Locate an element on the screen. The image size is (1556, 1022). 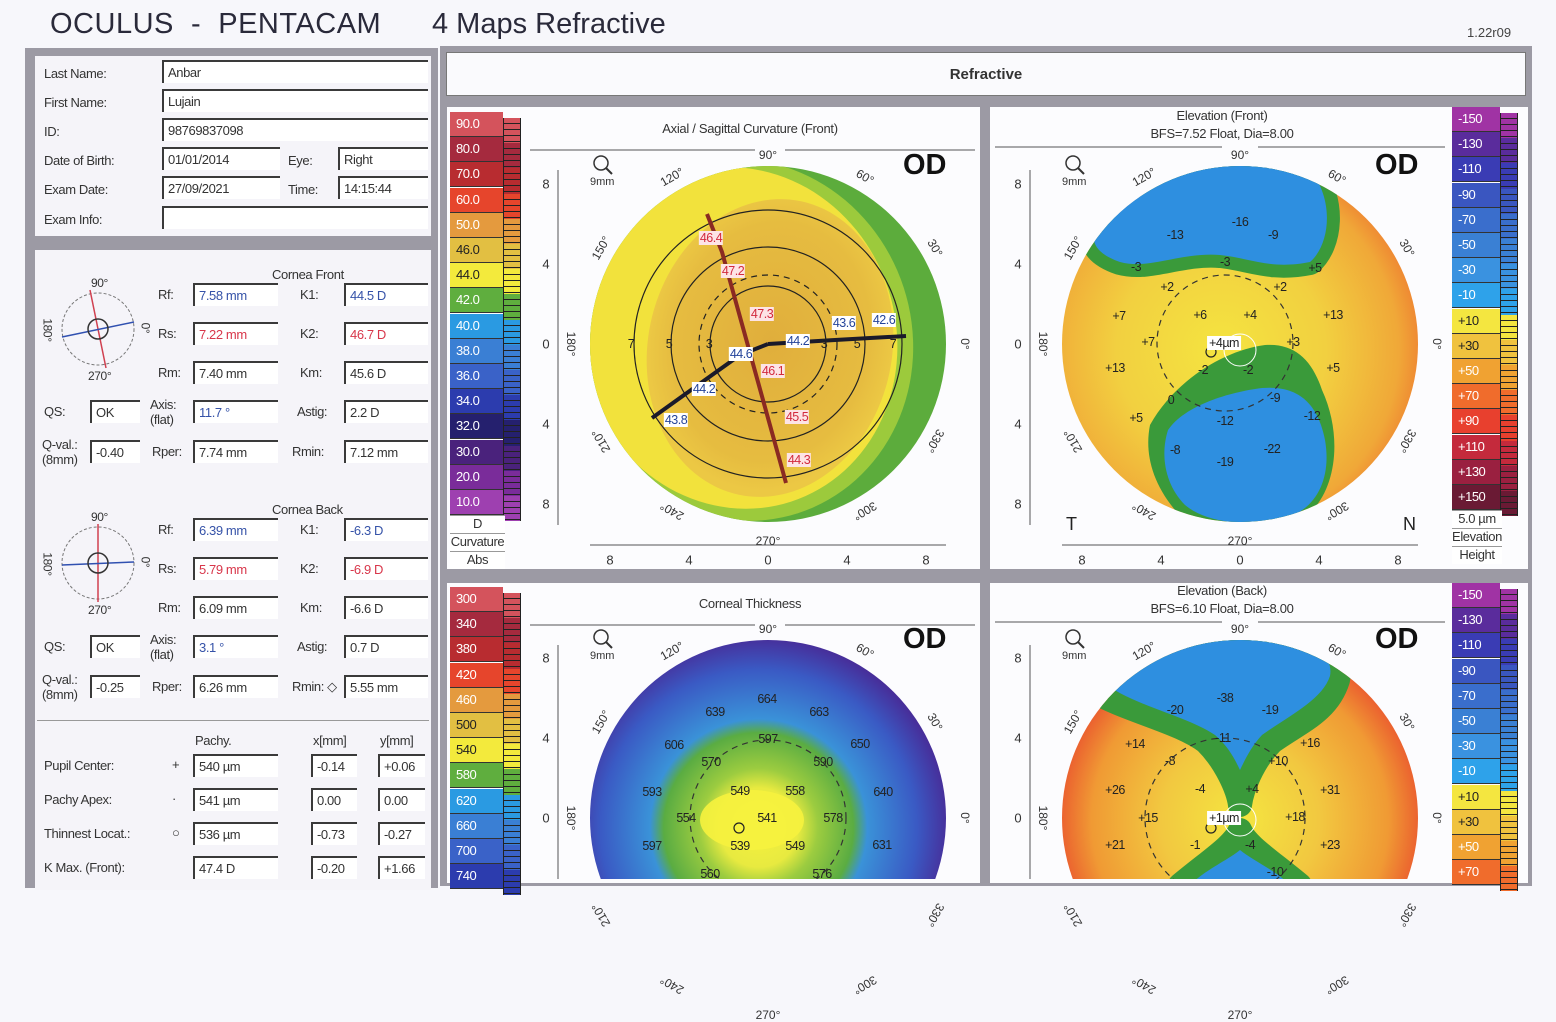
first-name-field: Lujain is located at coordinates (295, 100).